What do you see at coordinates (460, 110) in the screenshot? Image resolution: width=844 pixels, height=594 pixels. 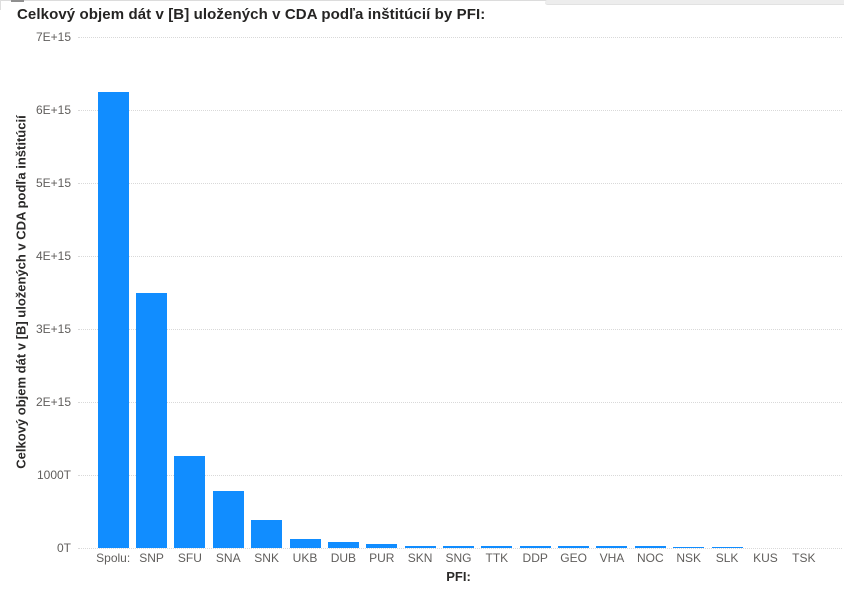 I see `gridline-6E+15` at bounding box center [460, 110].